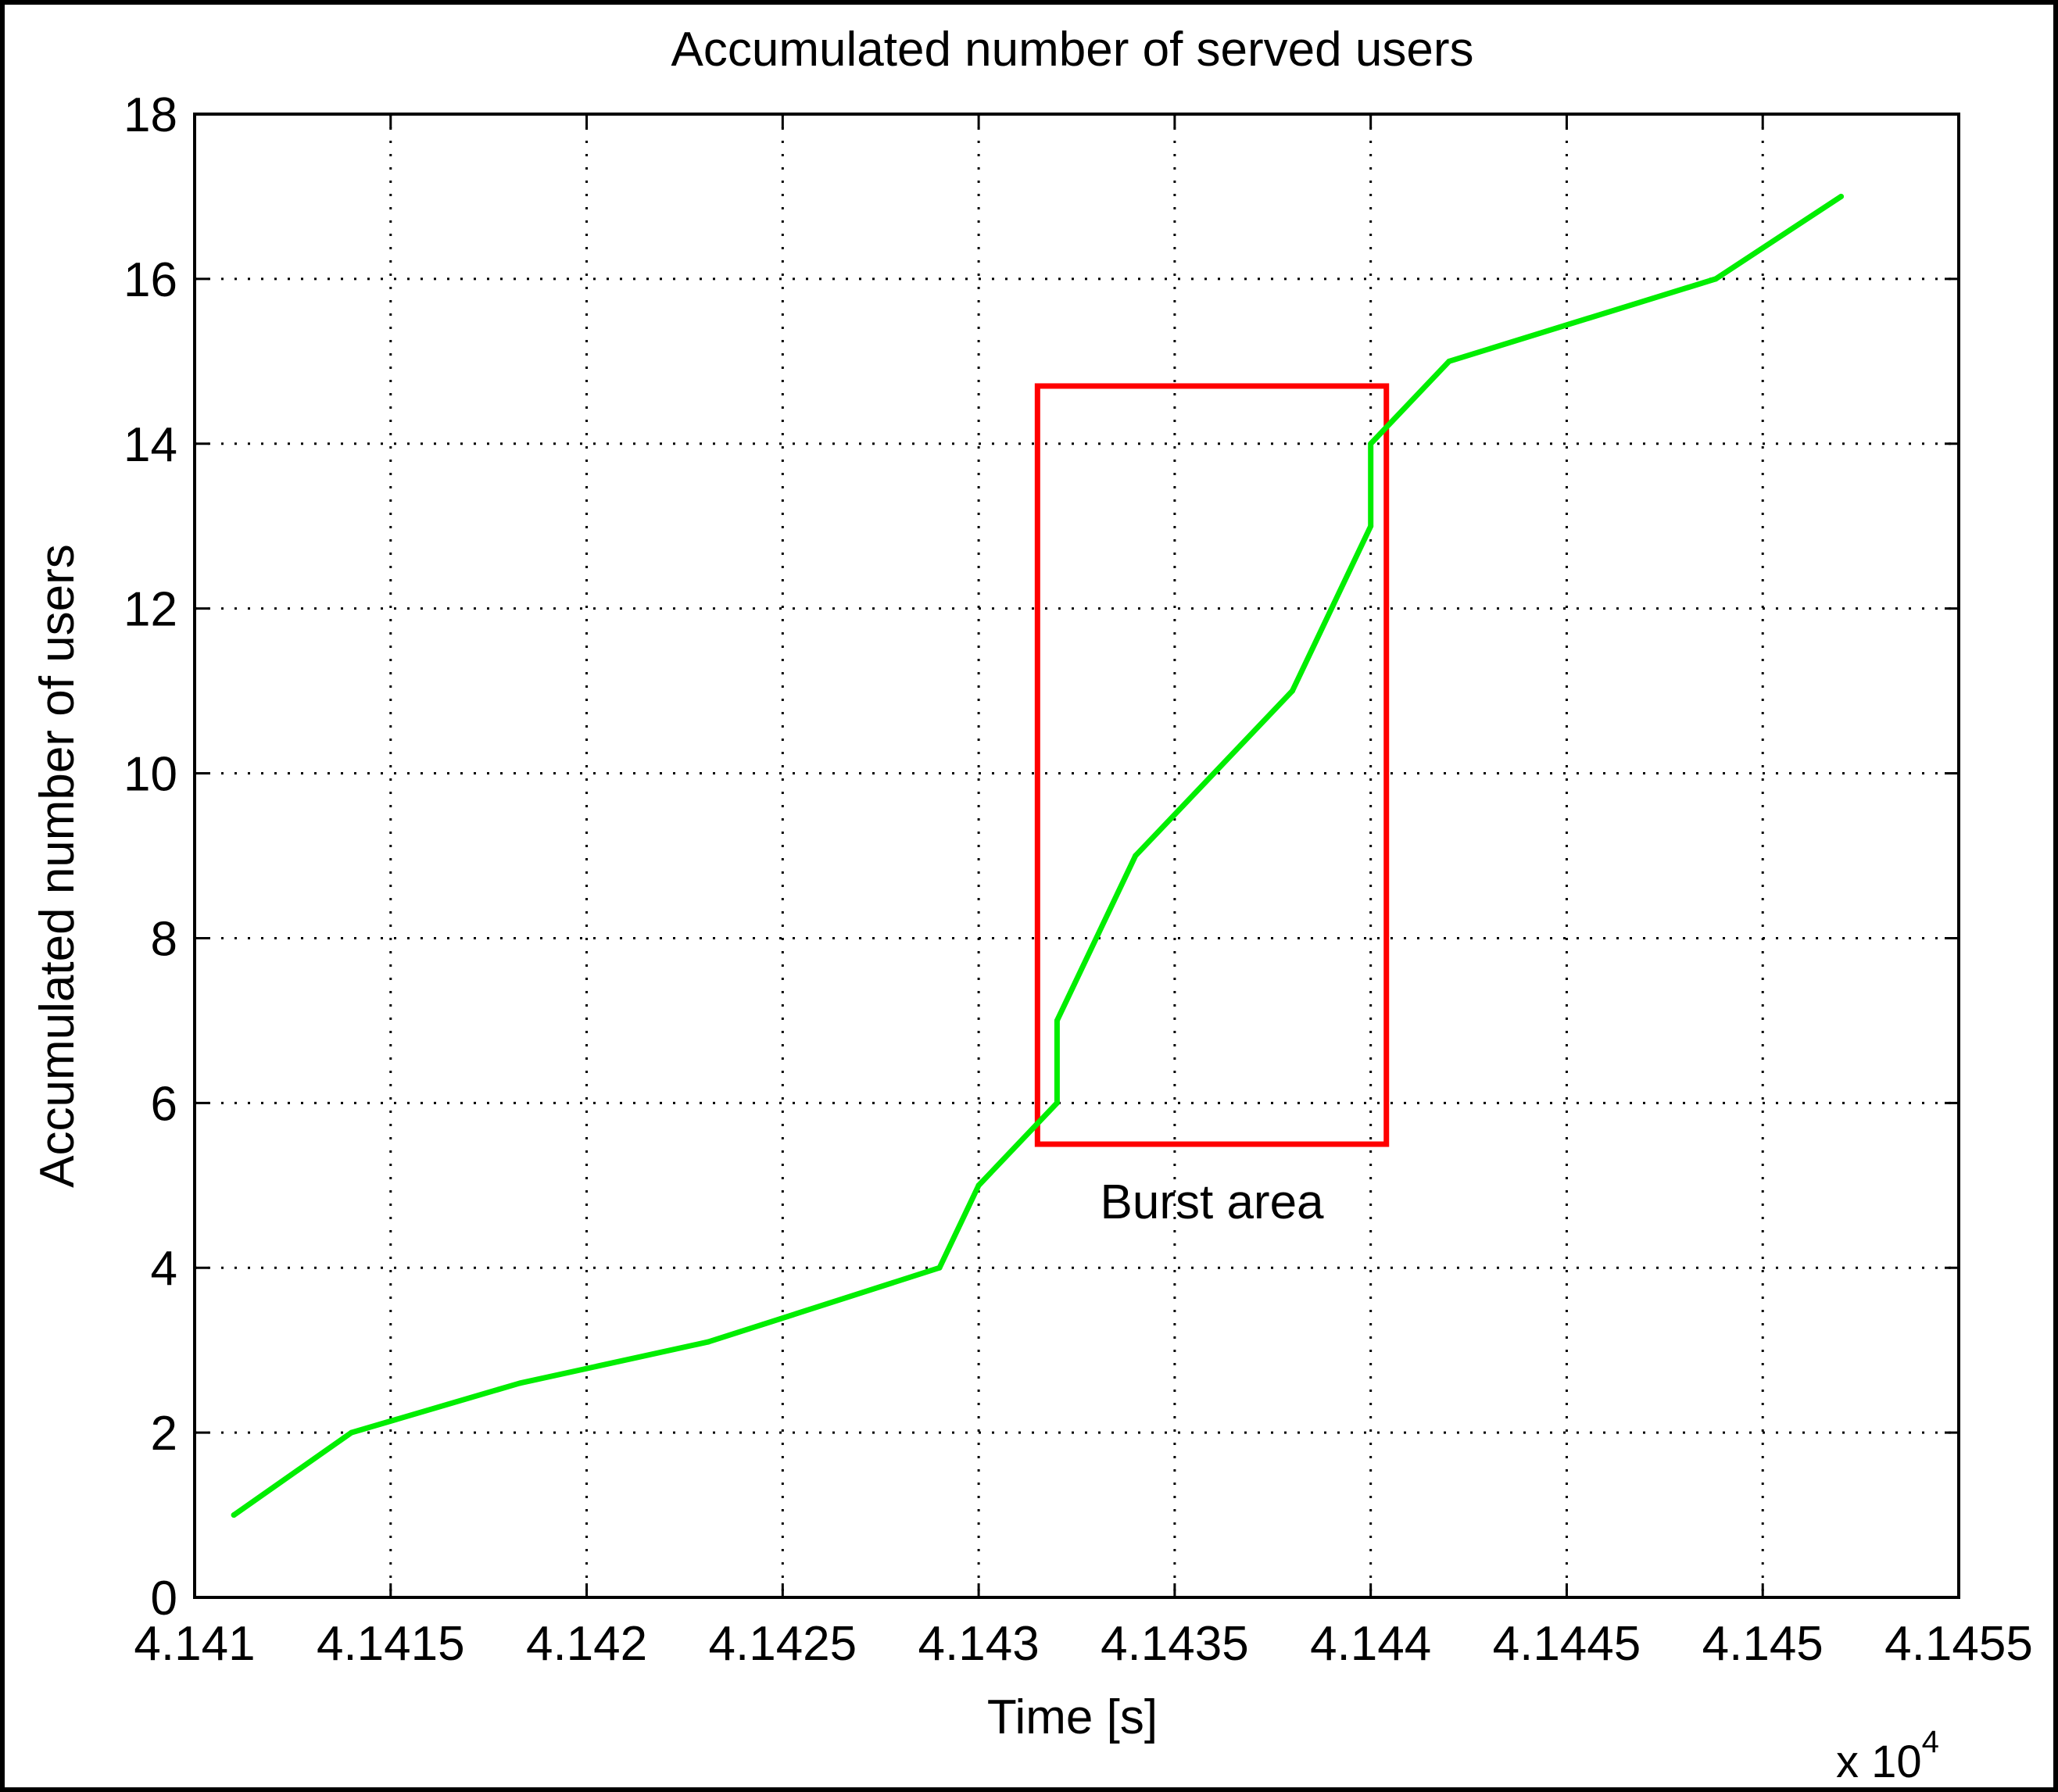  Describe the element at coordinates (150, 280) in the screenshot. I see `y-tick-label: 16` at that location.